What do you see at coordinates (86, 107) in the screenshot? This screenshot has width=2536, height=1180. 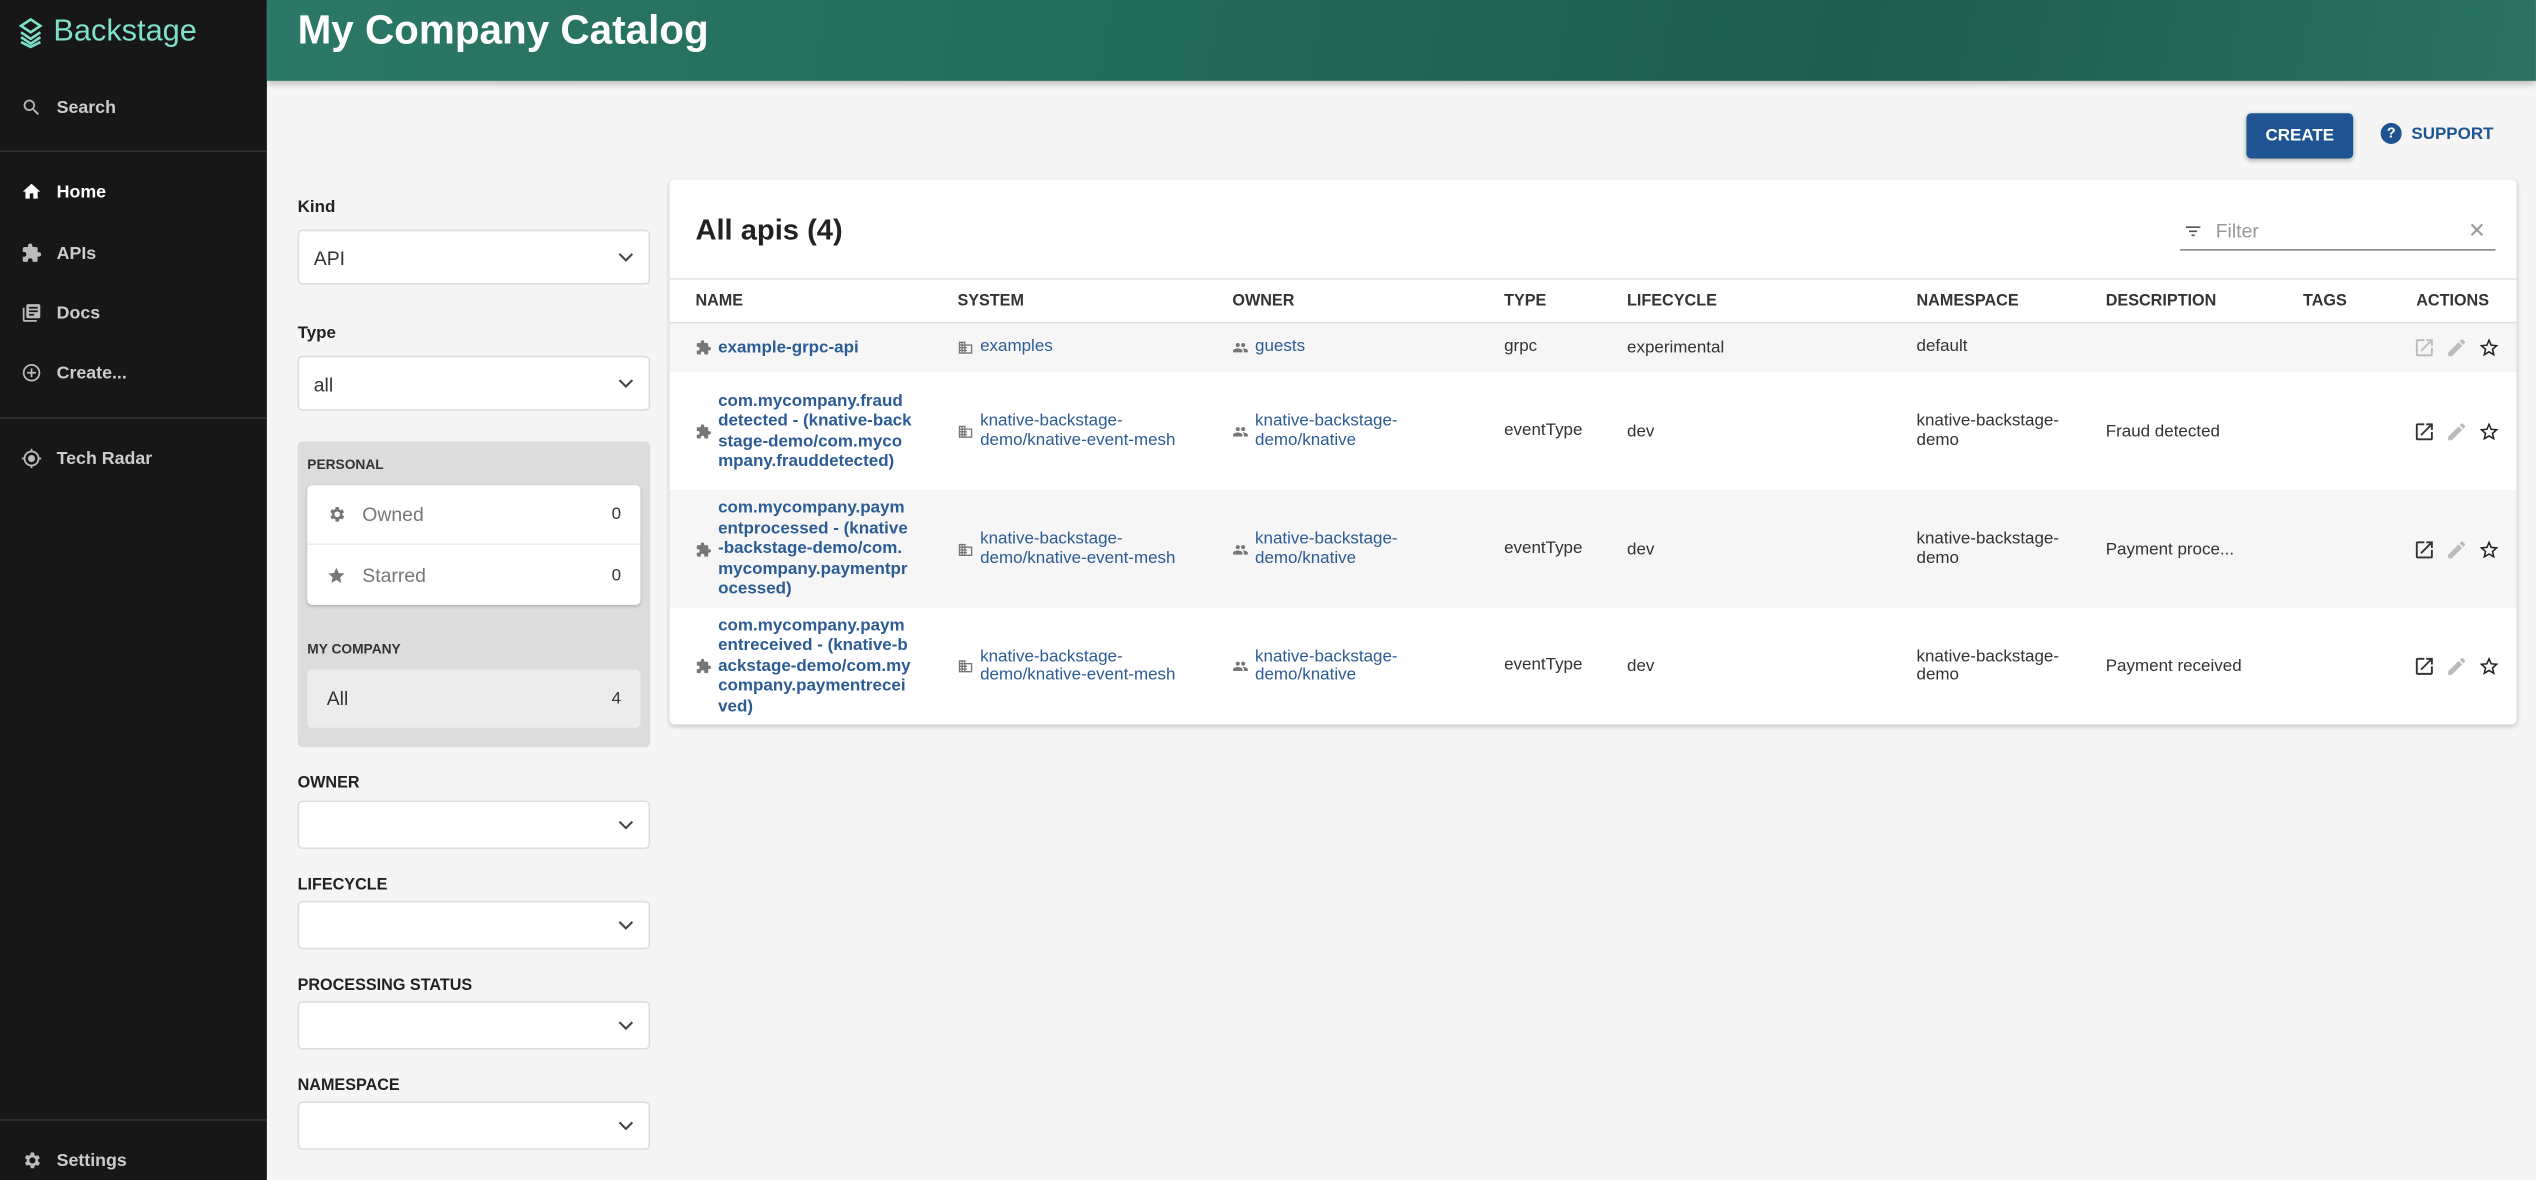 I see `sidebar-search-label: Search` at bounding box center [86, 107].